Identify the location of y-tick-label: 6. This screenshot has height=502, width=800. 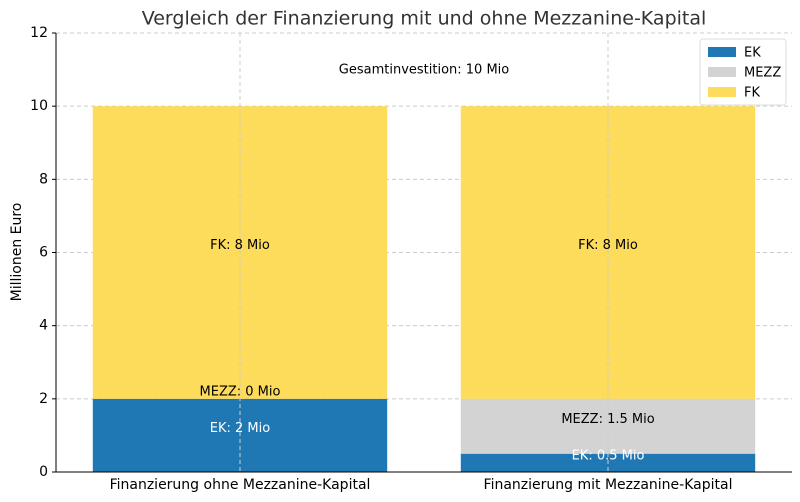
(43, 253).